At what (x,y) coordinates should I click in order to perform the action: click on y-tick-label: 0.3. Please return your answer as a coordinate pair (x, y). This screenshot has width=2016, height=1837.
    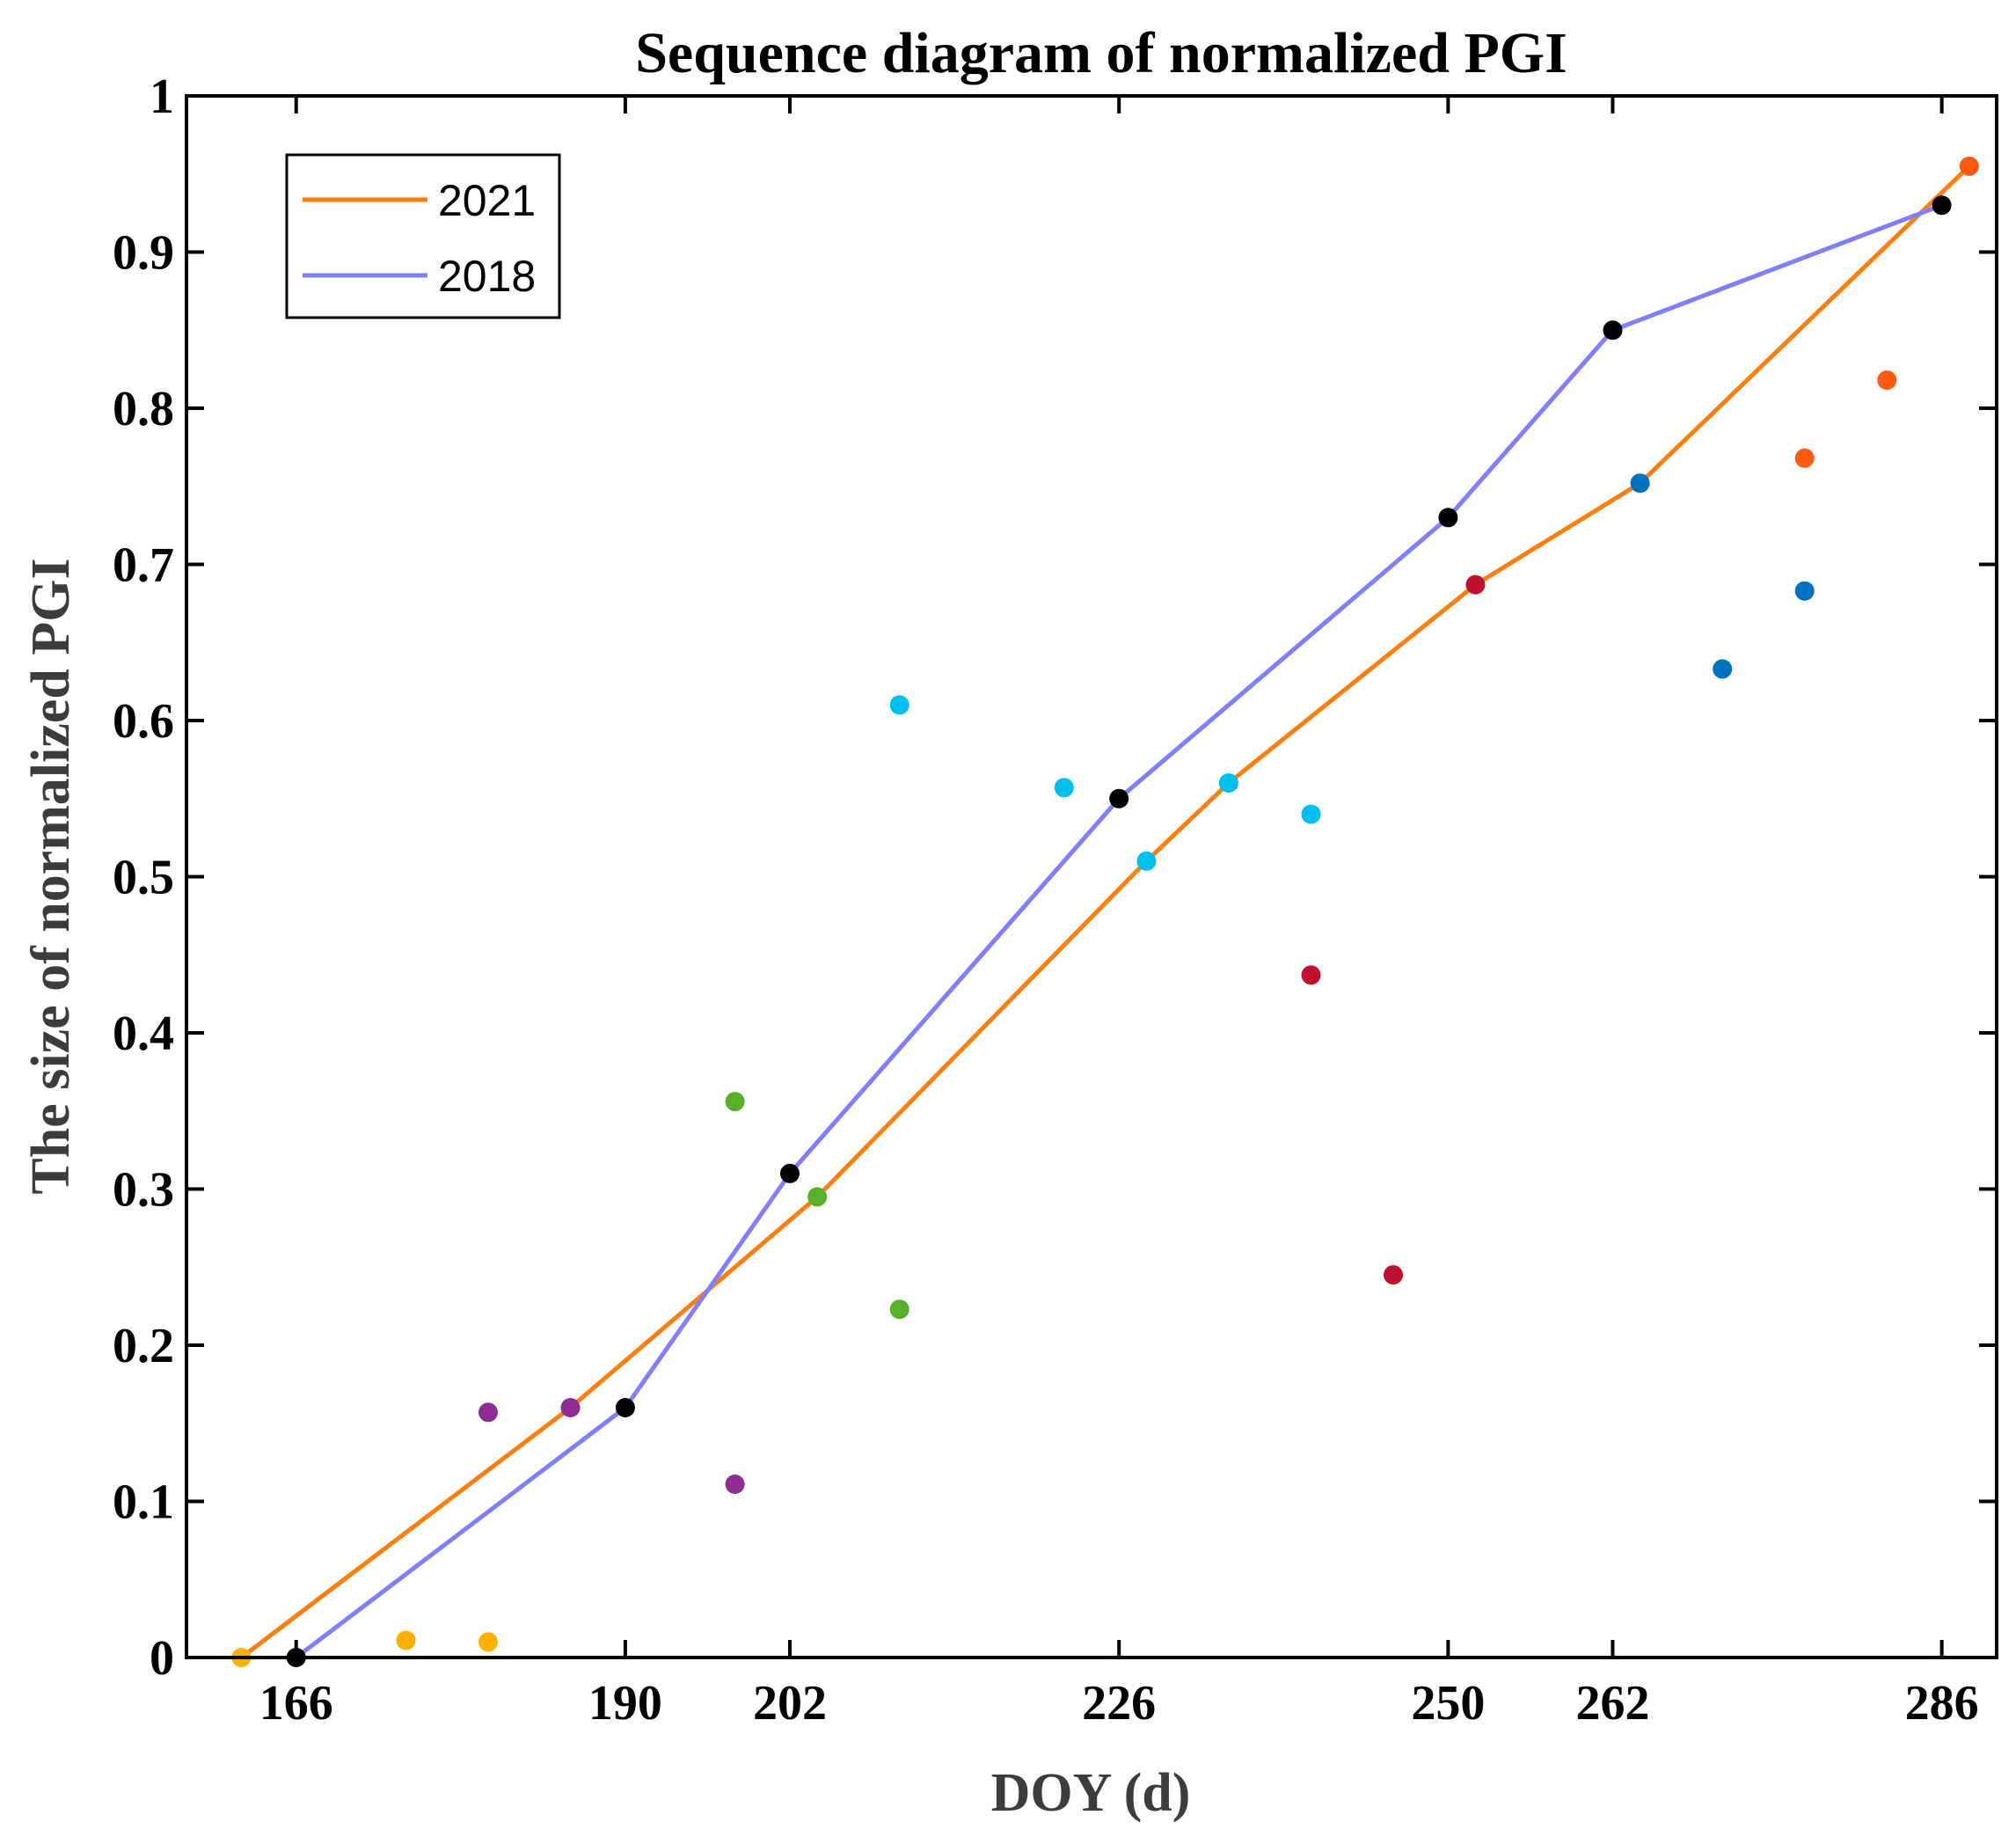
    Looking at the image, I should click on (143, 1191).